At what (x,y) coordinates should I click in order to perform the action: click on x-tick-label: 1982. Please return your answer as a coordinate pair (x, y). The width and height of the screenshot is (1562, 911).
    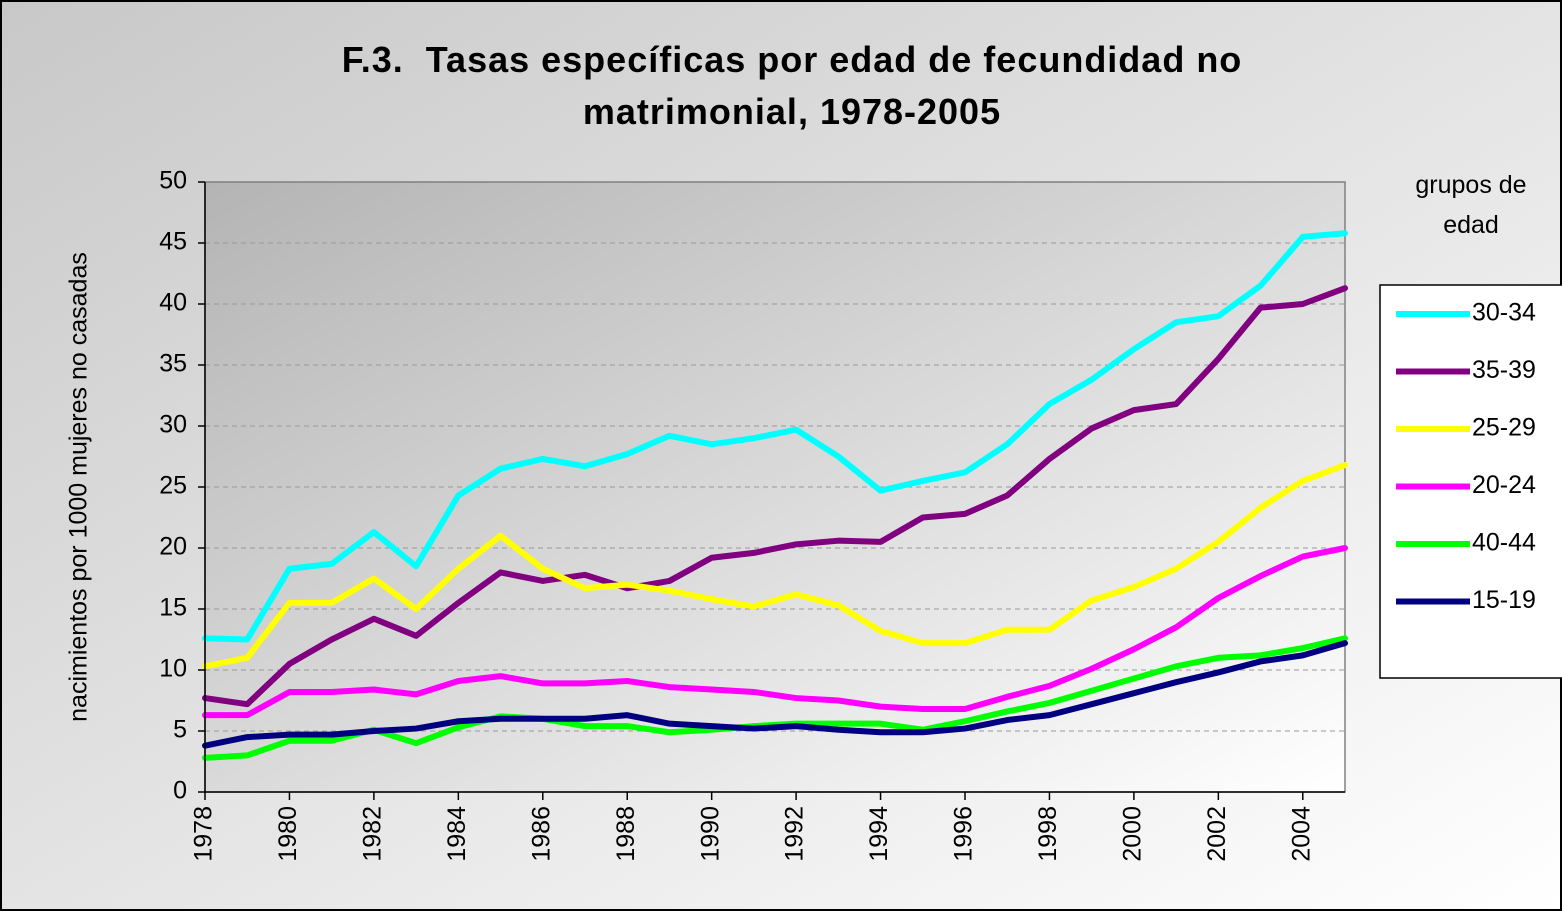
    Looking at the image, I should click on (372, 834).